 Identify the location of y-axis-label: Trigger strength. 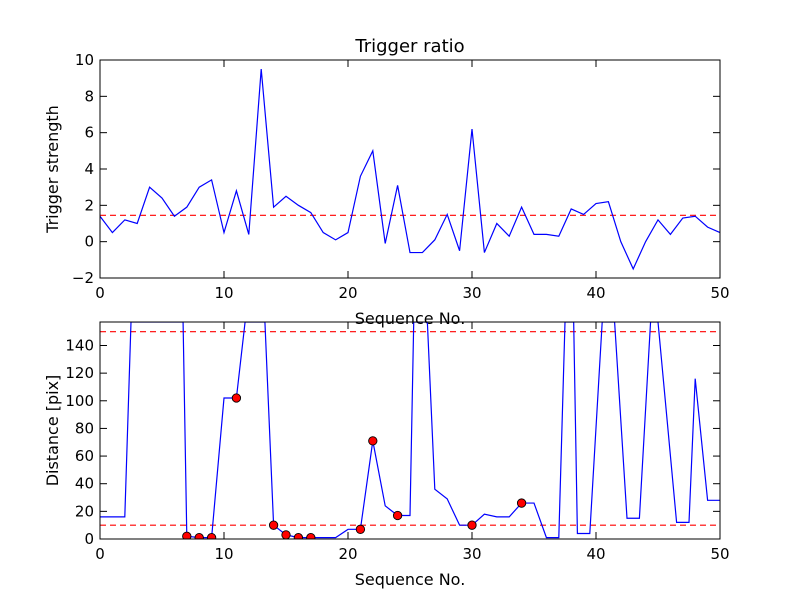
(52, 169).